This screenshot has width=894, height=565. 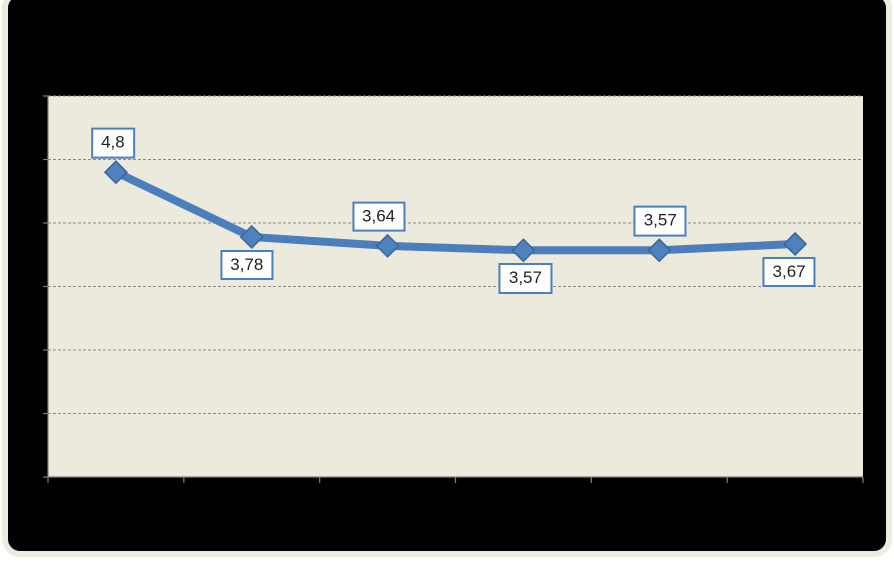 I want to click on data-label: 3,64, so click(x=379, y=216).